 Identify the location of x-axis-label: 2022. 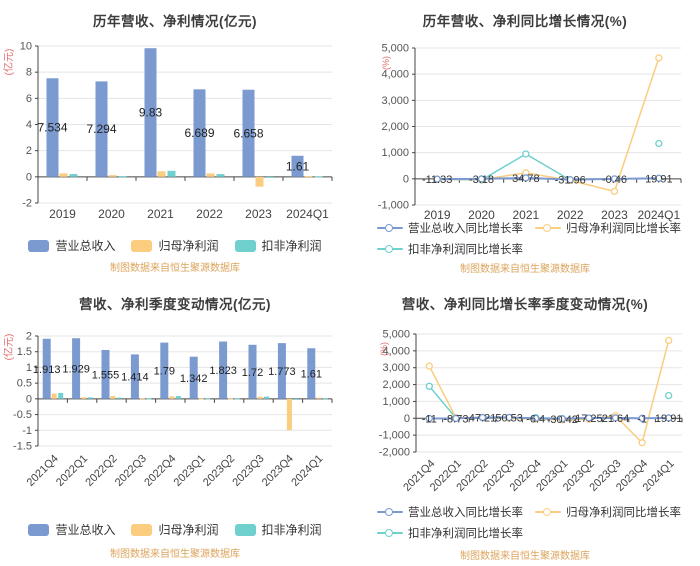
(570, 215).